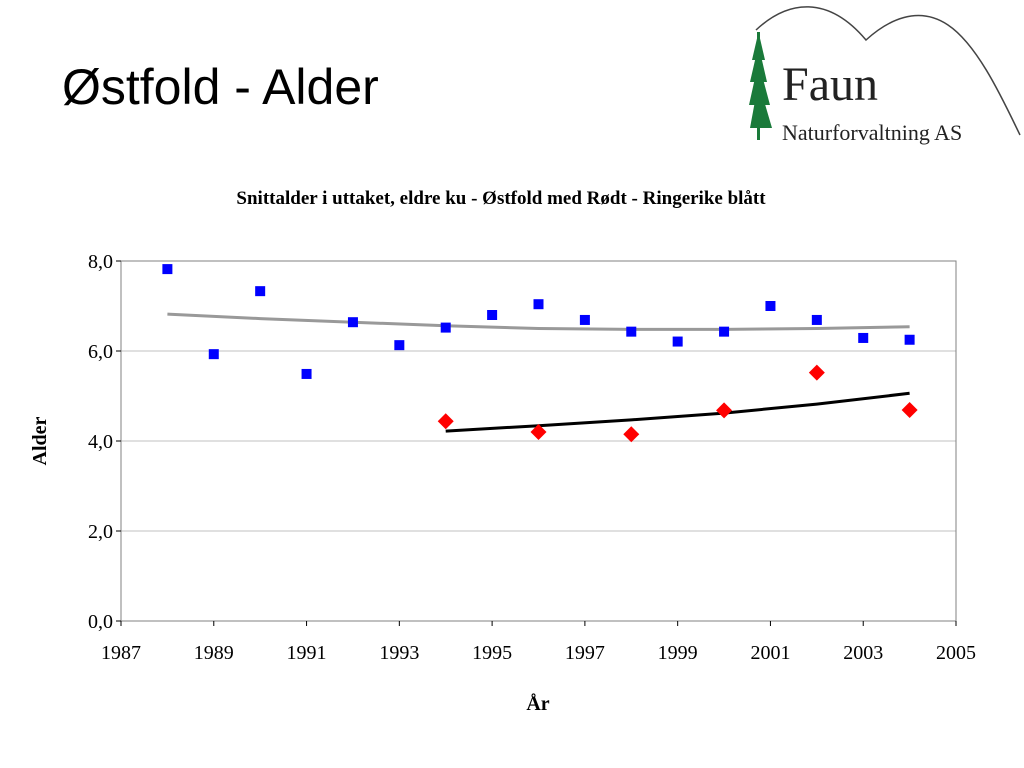 The width and height of the screenshot is (1024, 768). I want to click on x-tick-label: 2001, so click(770, 653).